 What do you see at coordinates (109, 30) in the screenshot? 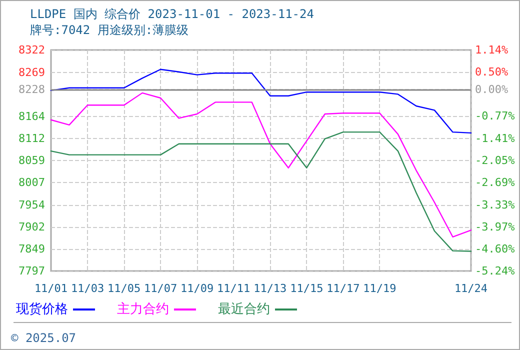
I see `chart-subtitle: 牌号:7042 用途级别:薄膜级` at bounding box center [109, 30].